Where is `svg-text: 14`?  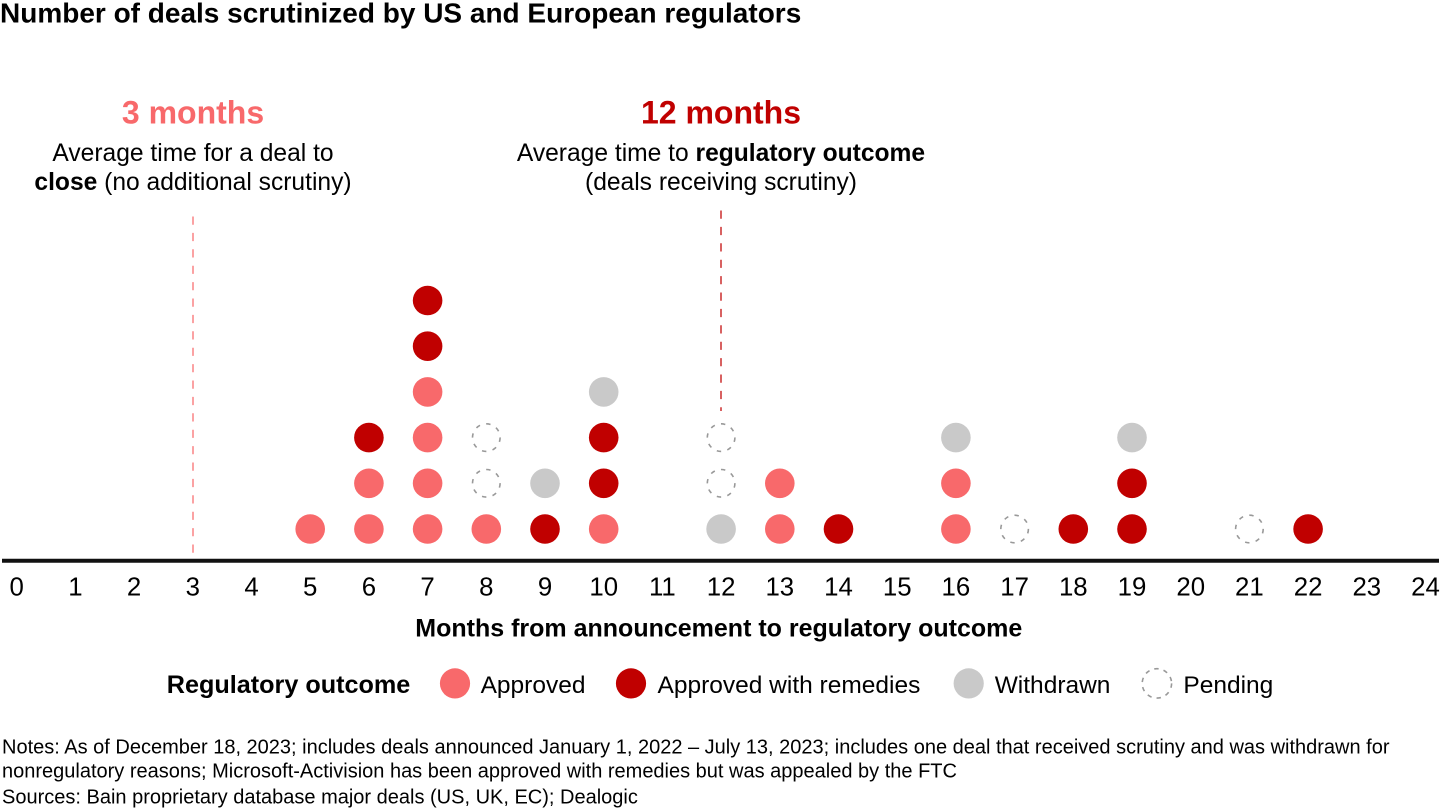 svg-text: 14 is located at coordinates (838, 588).